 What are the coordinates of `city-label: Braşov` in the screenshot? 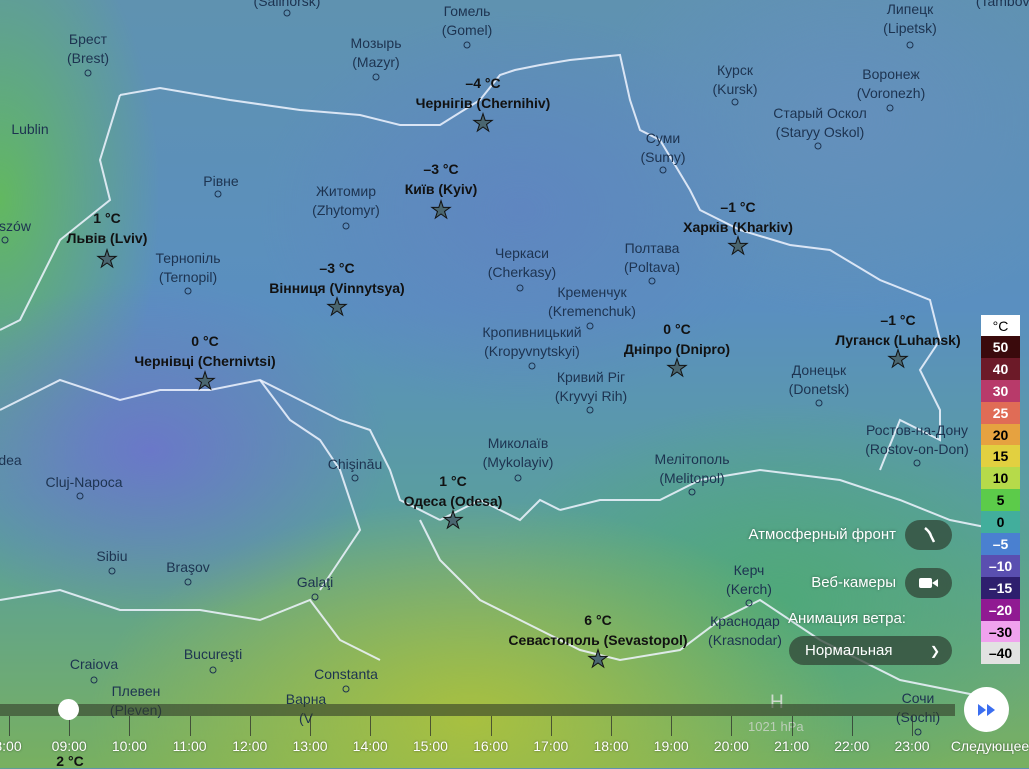 It's located at (188, 567).